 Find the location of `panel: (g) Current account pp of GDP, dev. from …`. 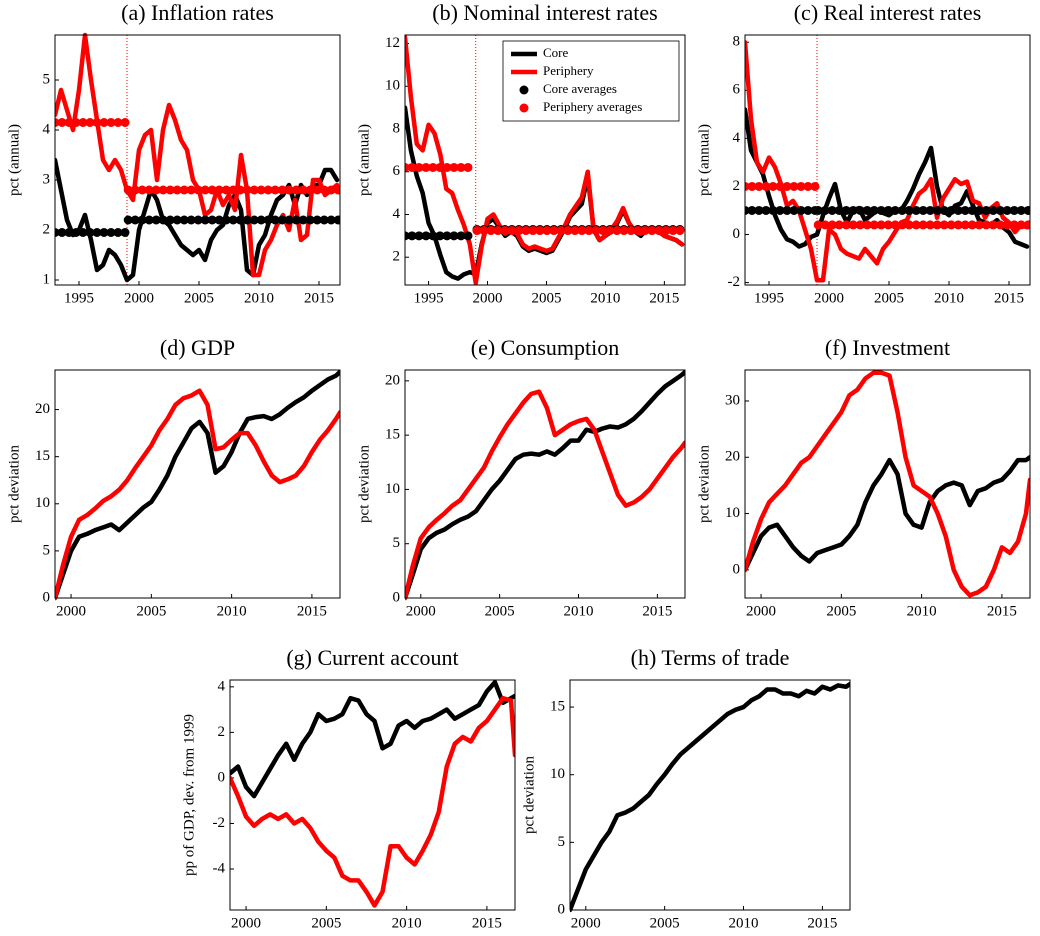

panel: (g) Current account pp of GDP, dev. from … is located at coordinates (348, 788).